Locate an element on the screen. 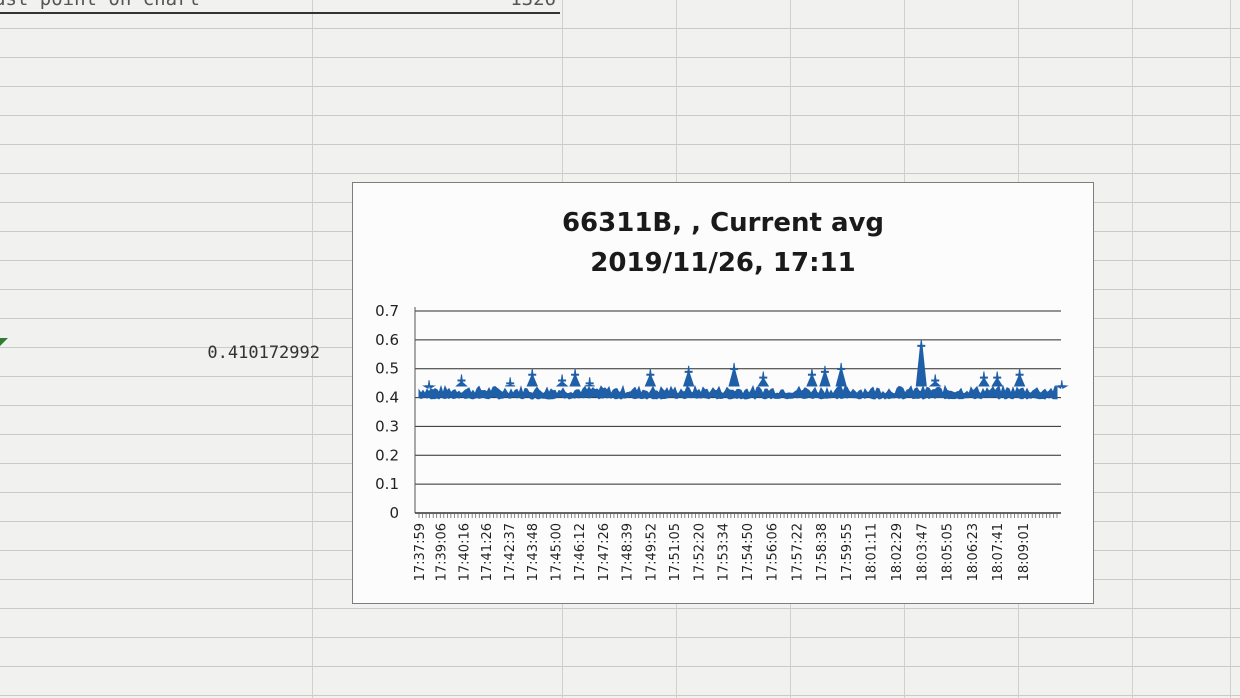  top-cell-value: 1326 is located at coordinates (533, 5).